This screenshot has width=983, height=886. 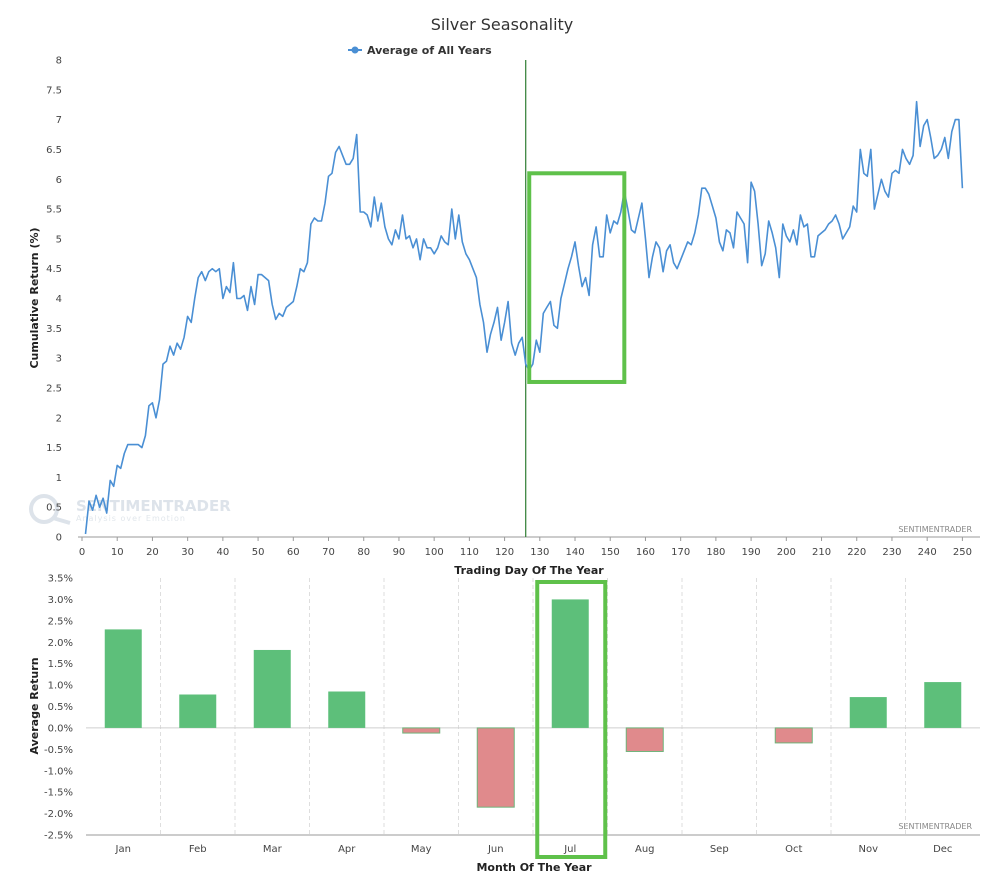 What do you see at coordinates (429, 50) in the screenshot?
I see `legend-entry-label: Average of All Years` at bounding box center [429, 50].